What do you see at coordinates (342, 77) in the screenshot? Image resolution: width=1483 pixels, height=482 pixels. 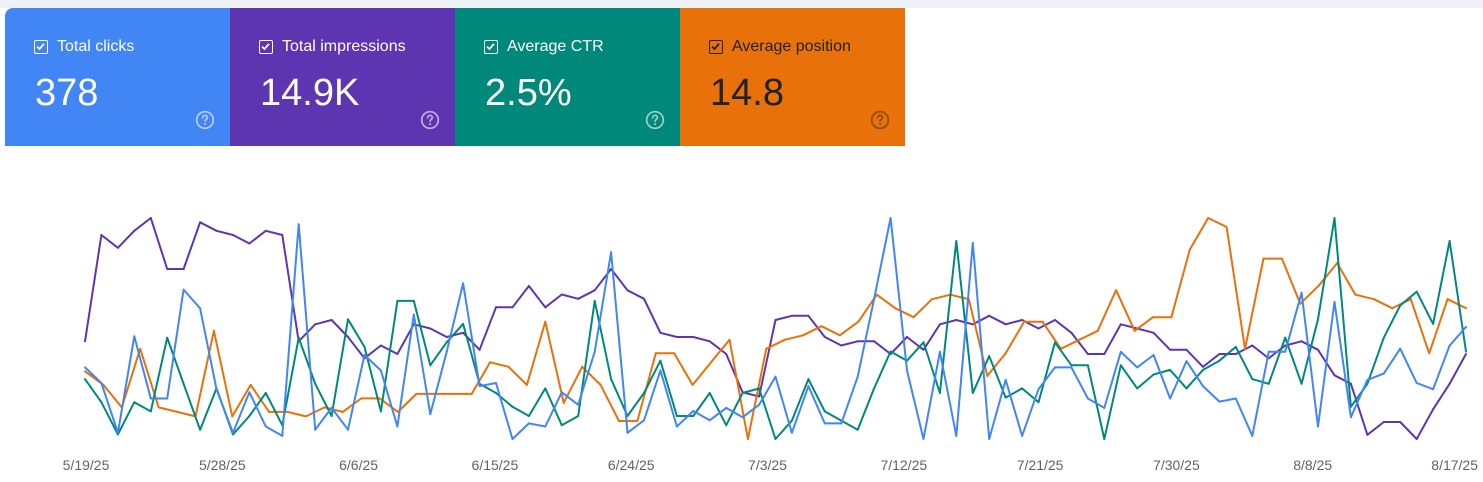 I see `metric-card-total-impressions: Total impressions 14.9K` at bounding box center [342, 77].